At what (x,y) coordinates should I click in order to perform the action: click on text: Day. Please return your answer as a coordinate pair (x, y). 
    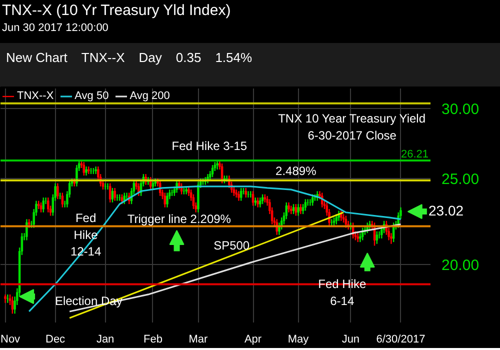
    Looking at the image, I should click on (150, 58).